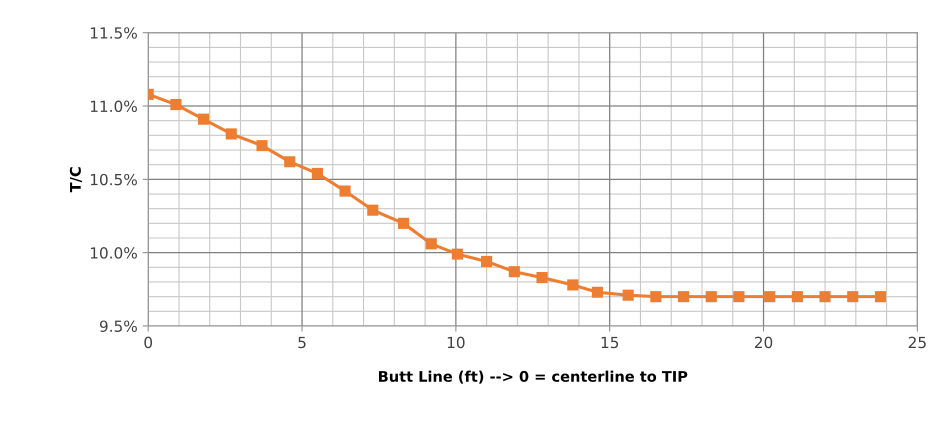 The image size is (938, 425). Describe the element at coordinates (113, 106) in the screenshot. I see `y-tick-label: 11.0%` at that location.